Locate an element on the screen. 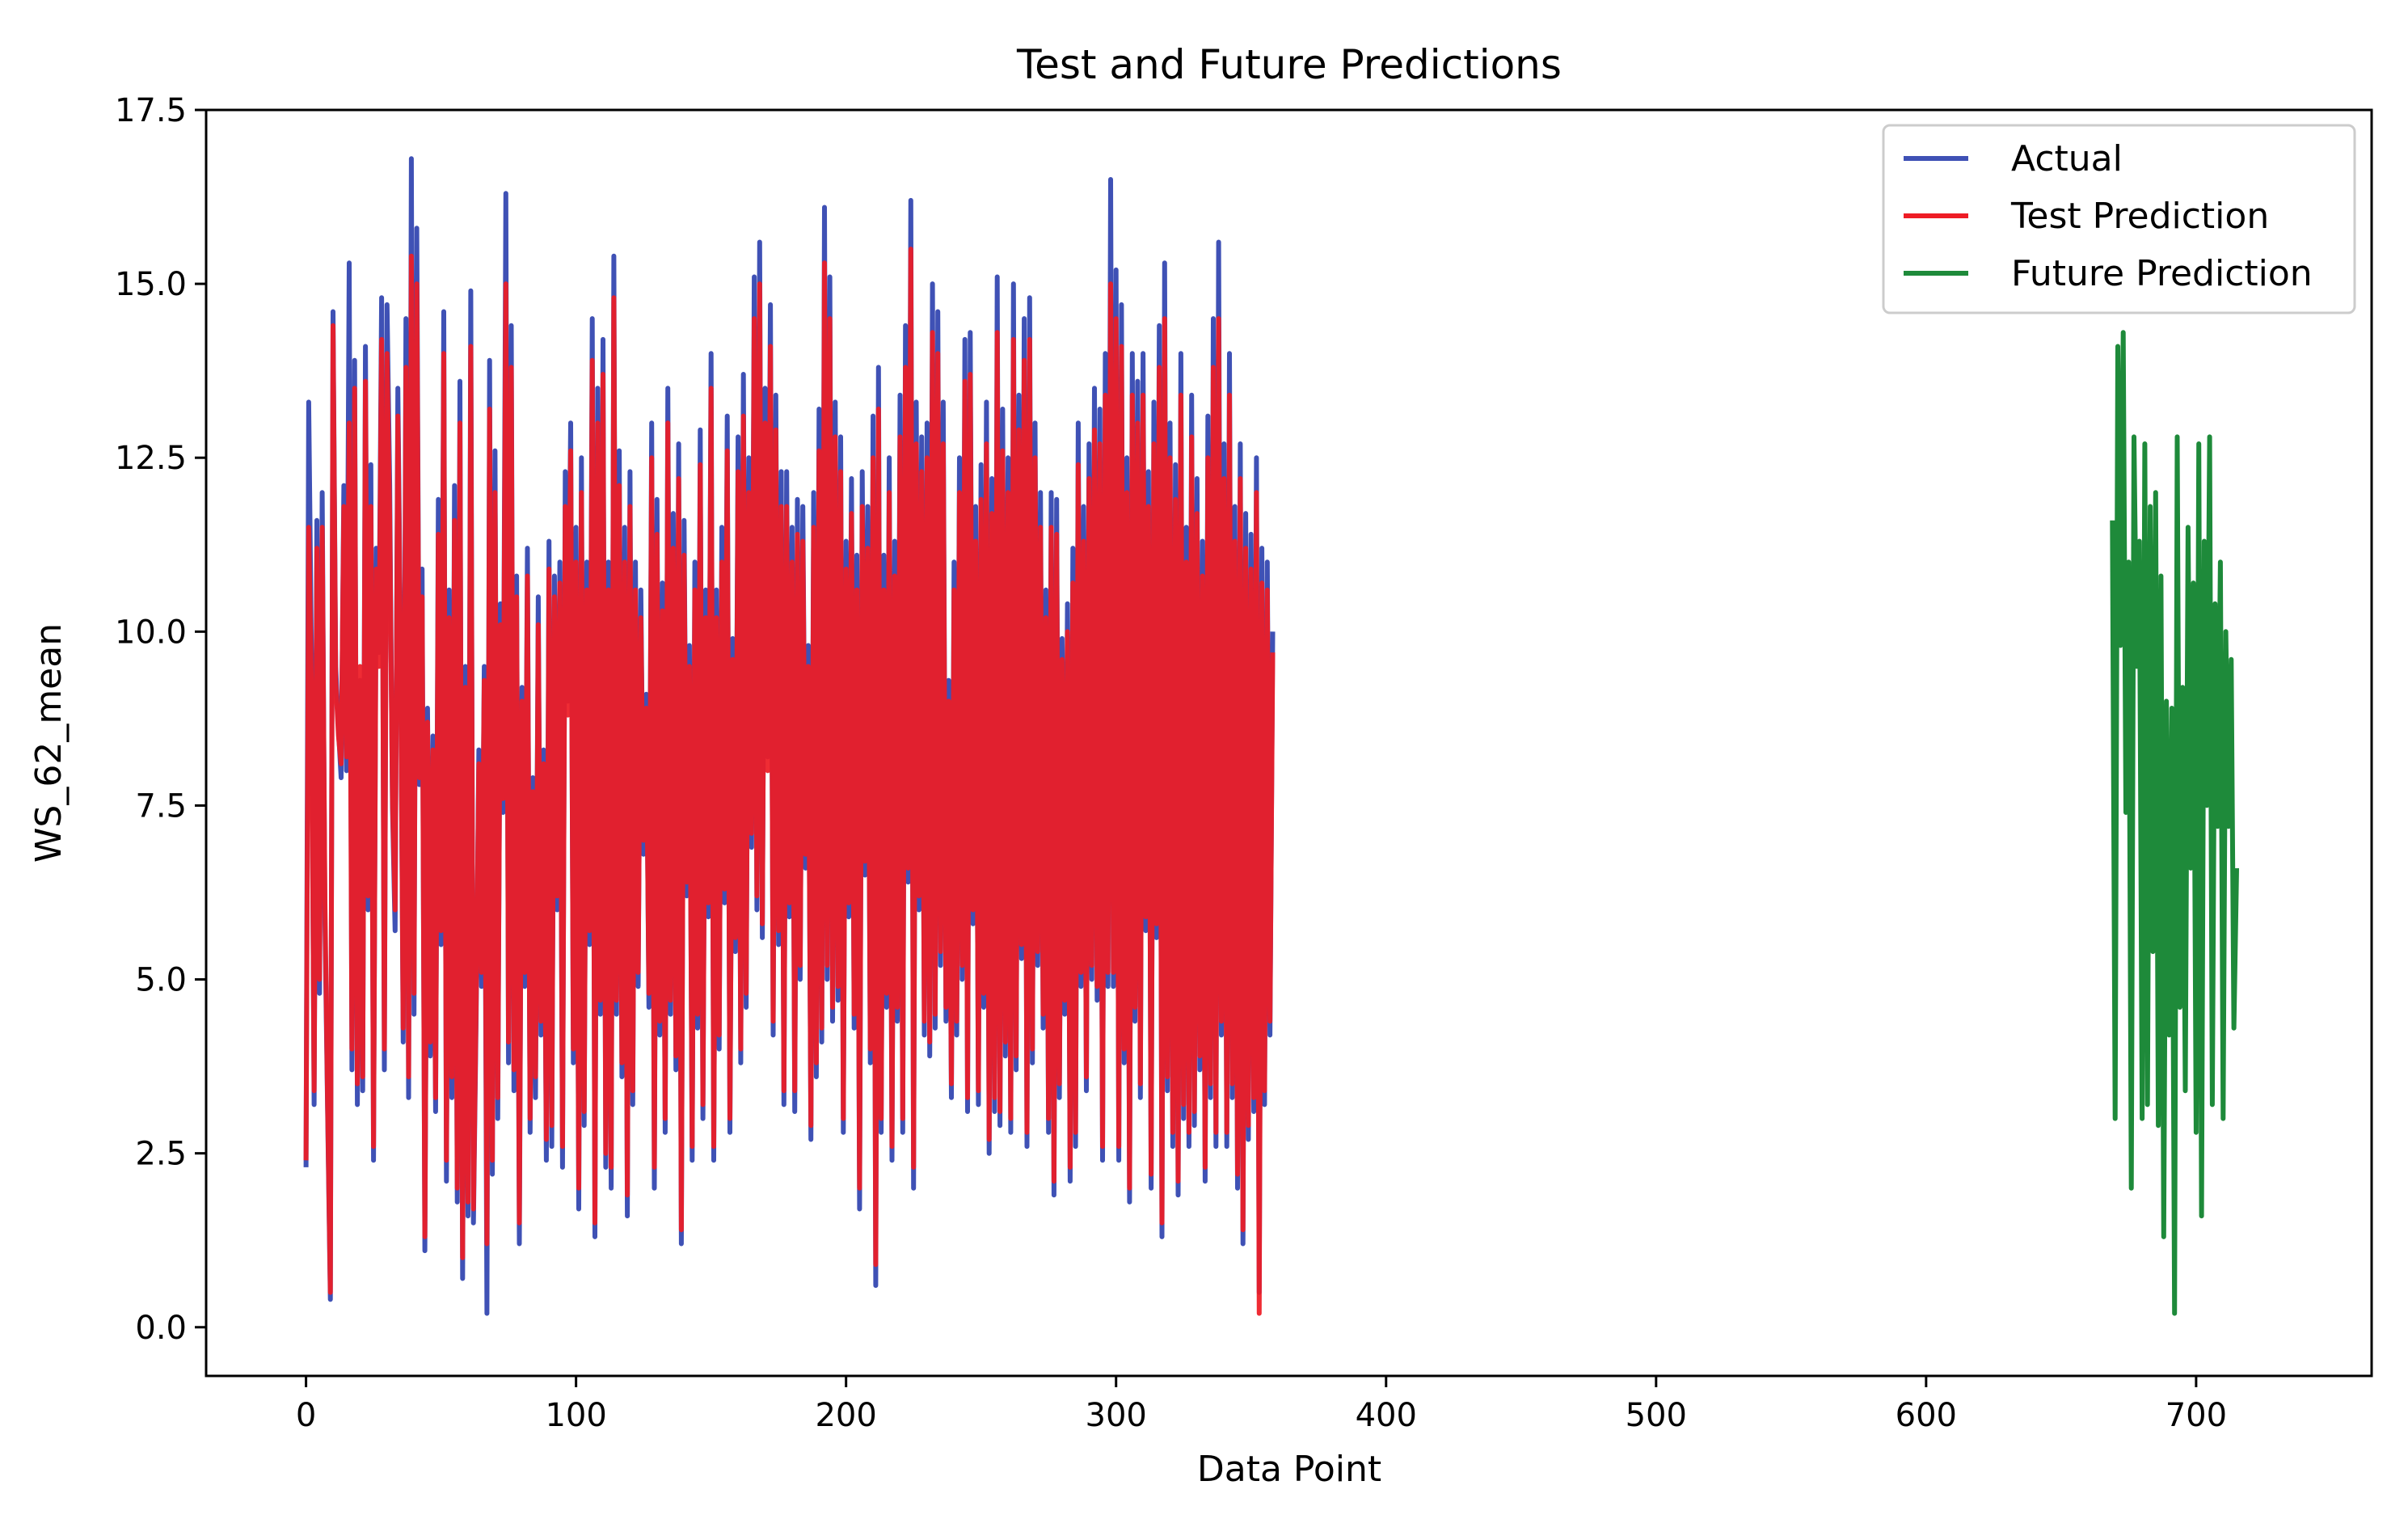  y-tick-label: 12.5 is located at coordinates (151, 459).